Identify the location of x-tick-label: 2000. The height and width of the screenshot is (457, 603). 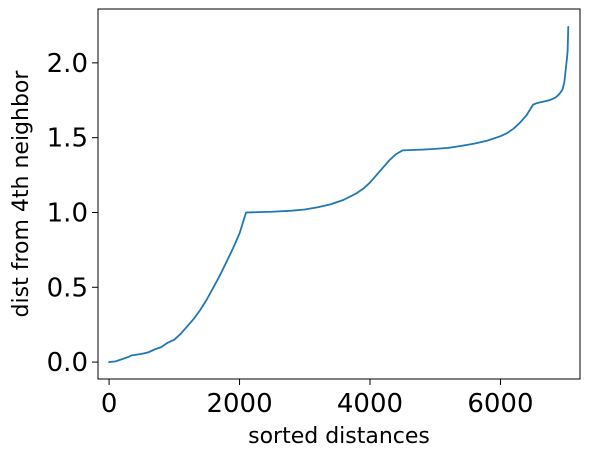
(239, 404).